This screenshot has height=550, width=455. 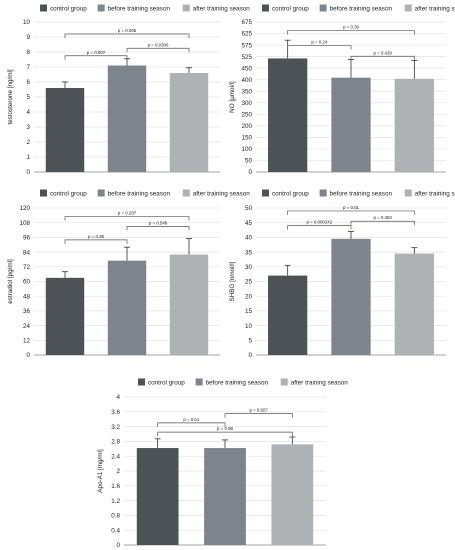 I want to click on y-tick-label: 12, so click(x=27, y=341).